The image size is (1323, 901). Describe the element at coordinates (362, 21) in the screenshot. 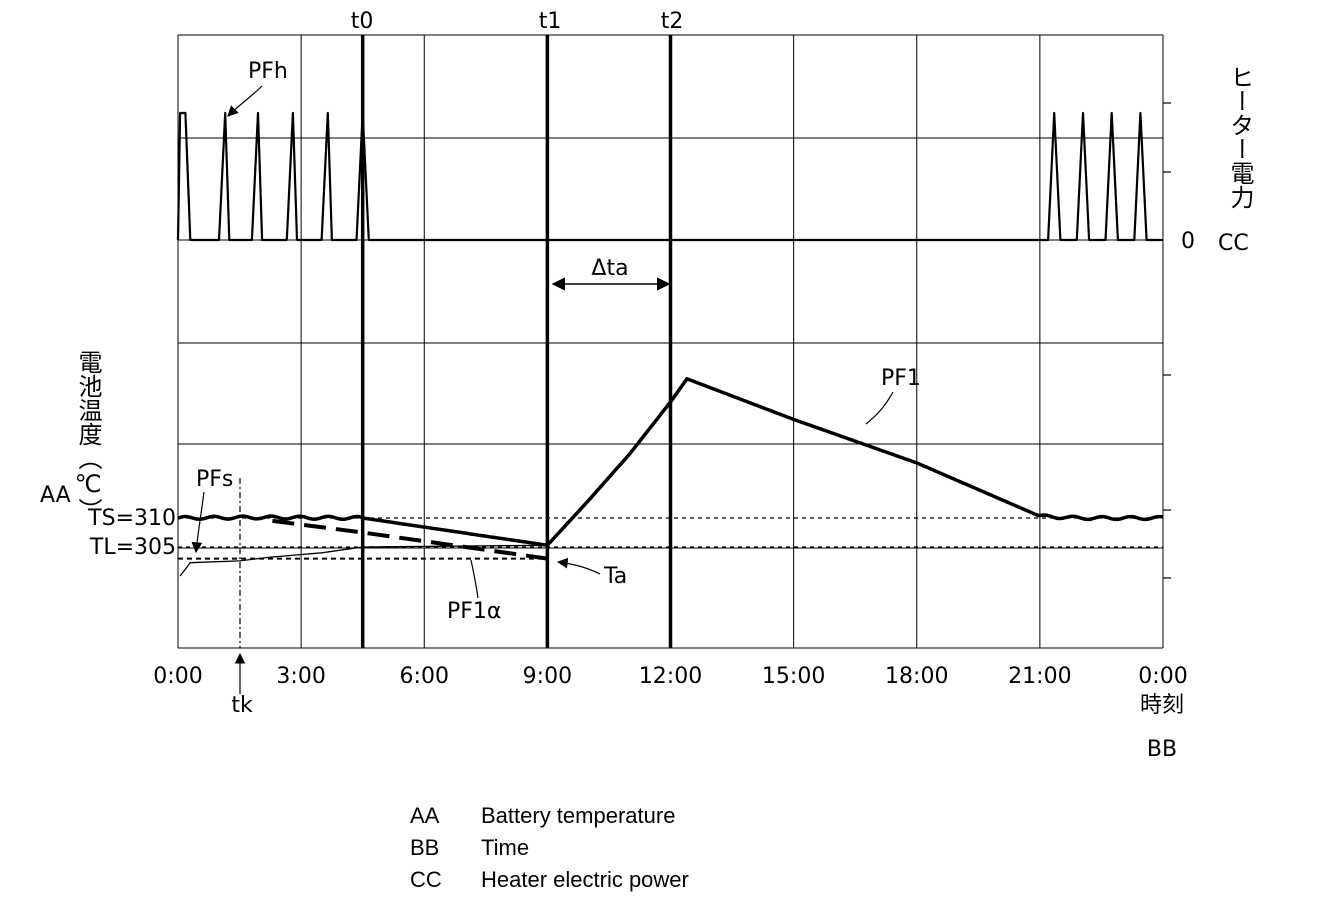

I see `marker-label-t0: t0` at that location.